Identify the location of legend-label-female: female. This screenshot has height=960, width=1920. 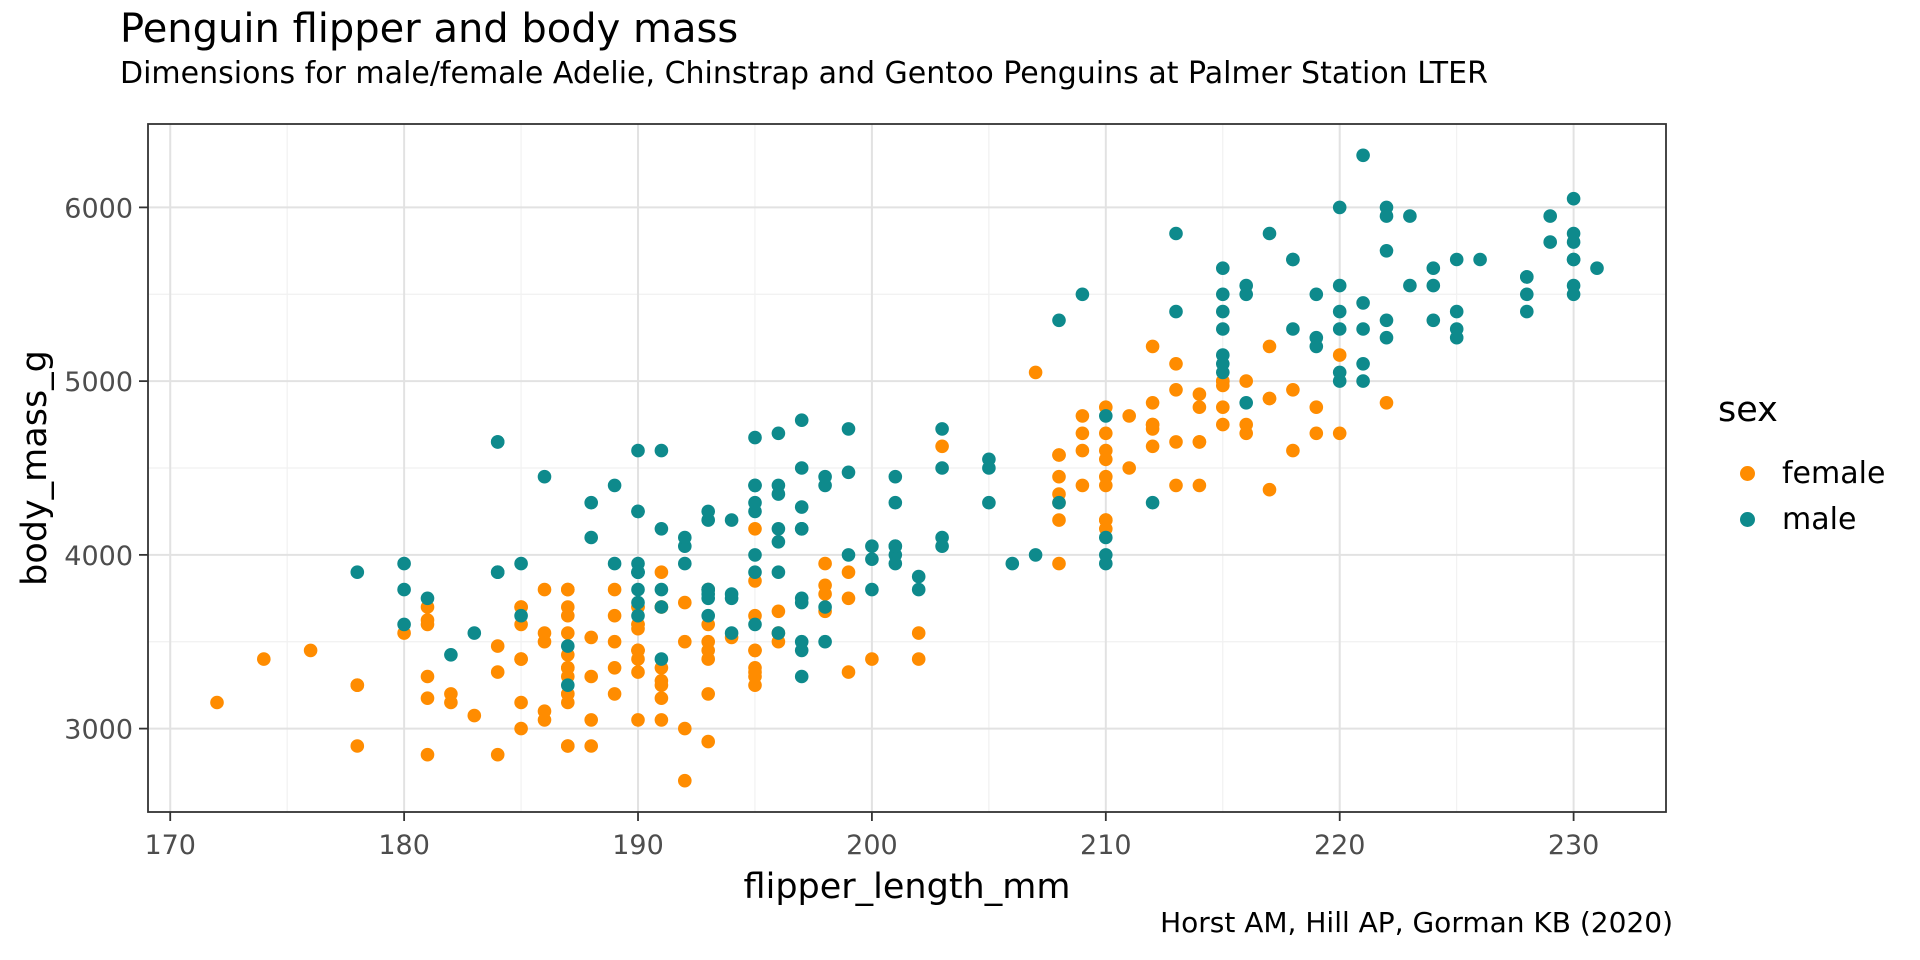
(1834, 473).